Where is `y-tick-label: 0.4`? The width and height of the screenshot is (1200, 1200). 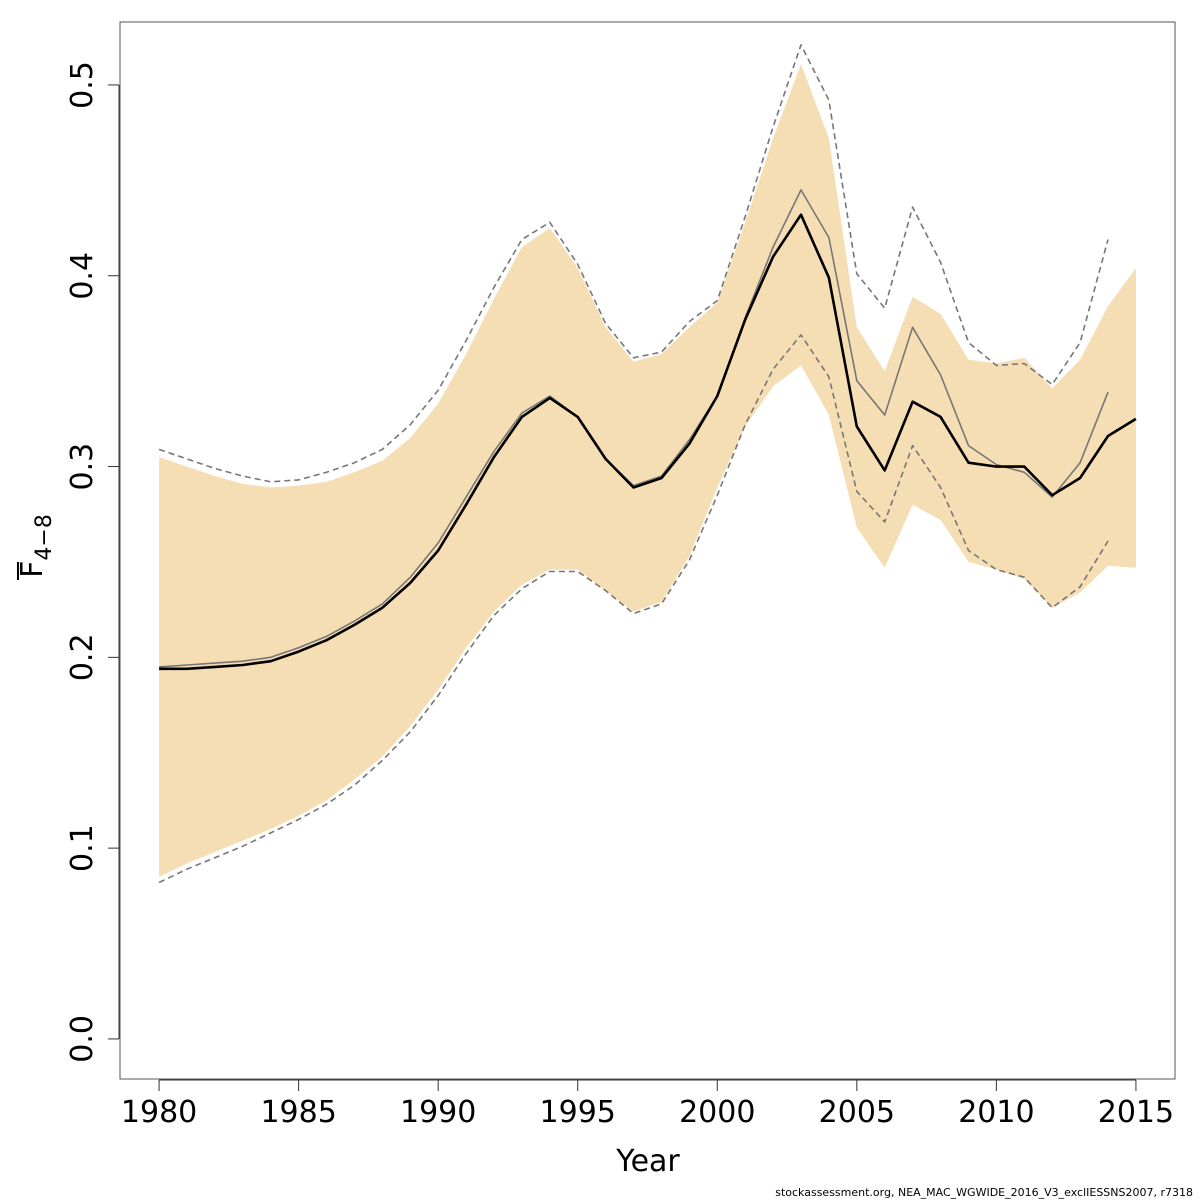
y-tick-label: 0.4 is located at coordinates (82, 276).